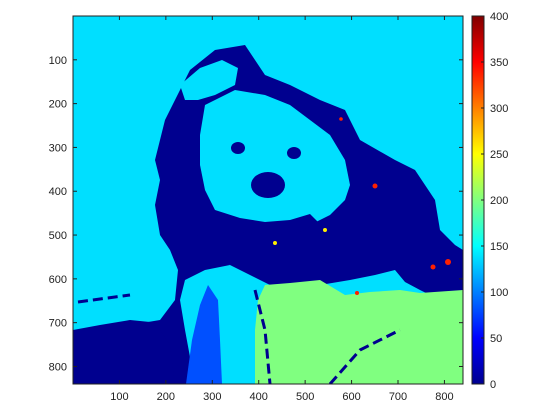 This screenshot has height=414, width=560. Describe the element at coordinates (493, 385) in the screenshot. I see `colorbar-tick-label: 0` at that location.